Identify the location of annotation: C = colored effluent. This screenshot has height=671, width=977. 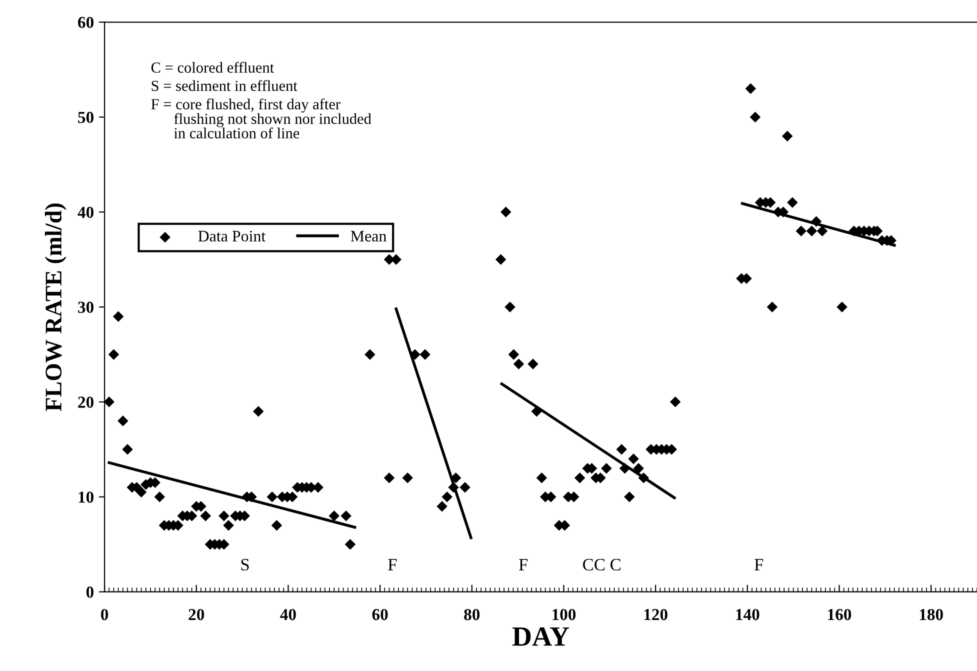
(212, 67).